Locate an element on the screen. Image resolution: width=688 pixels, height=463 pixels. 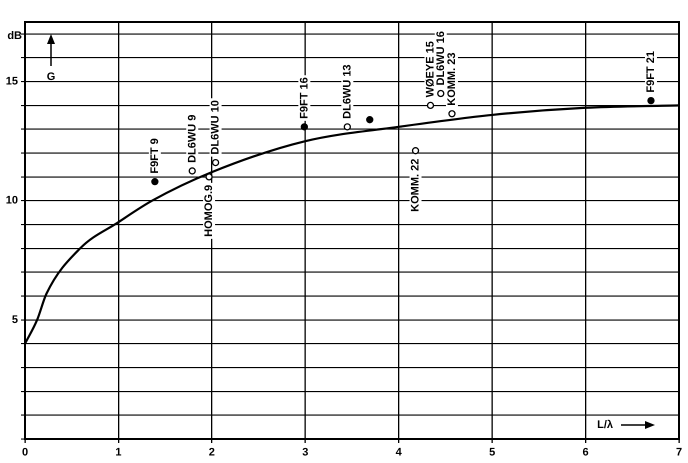
x-tick-label: 7 is located at coordinates (679, 452).